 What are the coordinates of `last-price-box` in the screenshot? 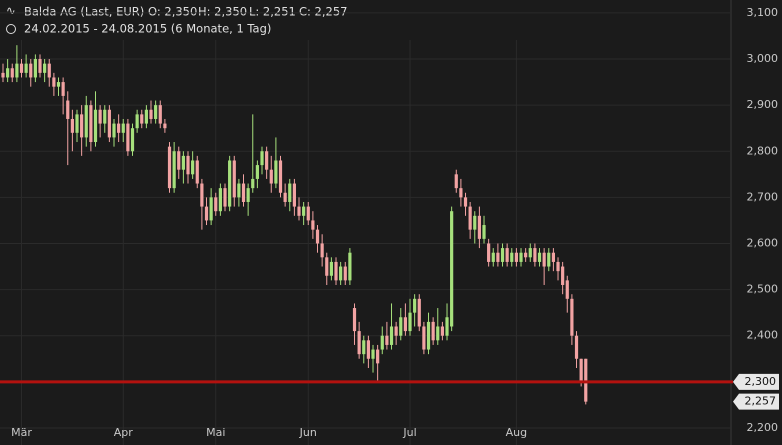 It's located at (756, 401).